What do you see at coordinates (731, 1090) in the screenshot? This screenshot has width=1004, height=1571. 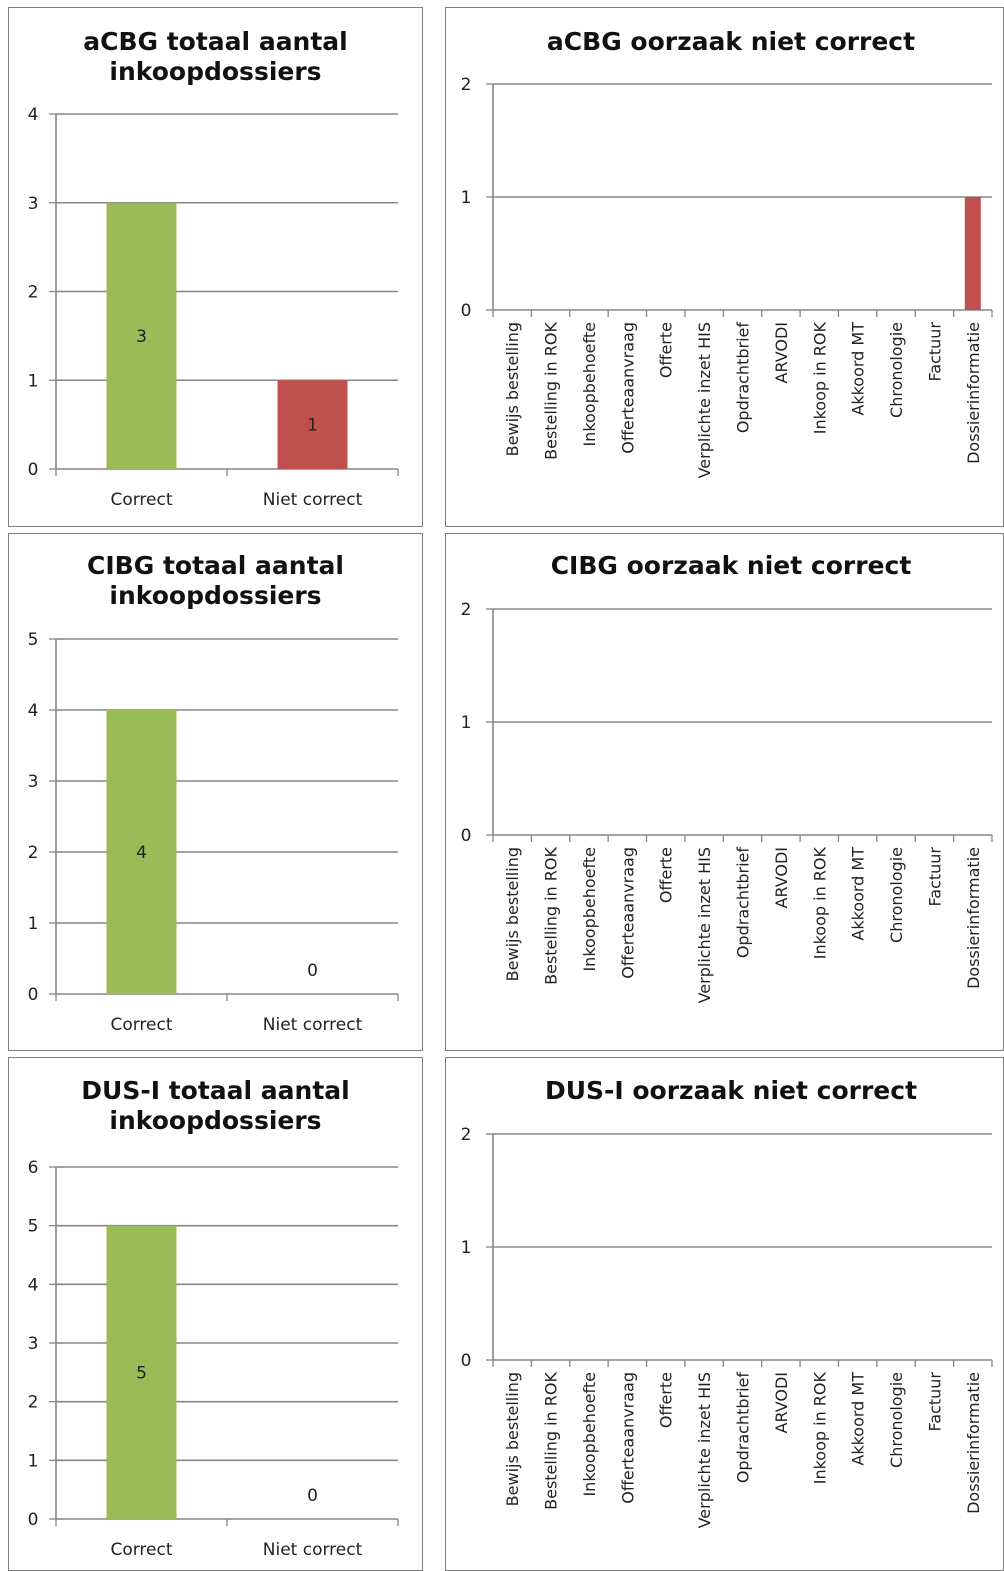 I see `chart-title: DUS-I oorzaak niet correct` at bounding box center [731, 1090].